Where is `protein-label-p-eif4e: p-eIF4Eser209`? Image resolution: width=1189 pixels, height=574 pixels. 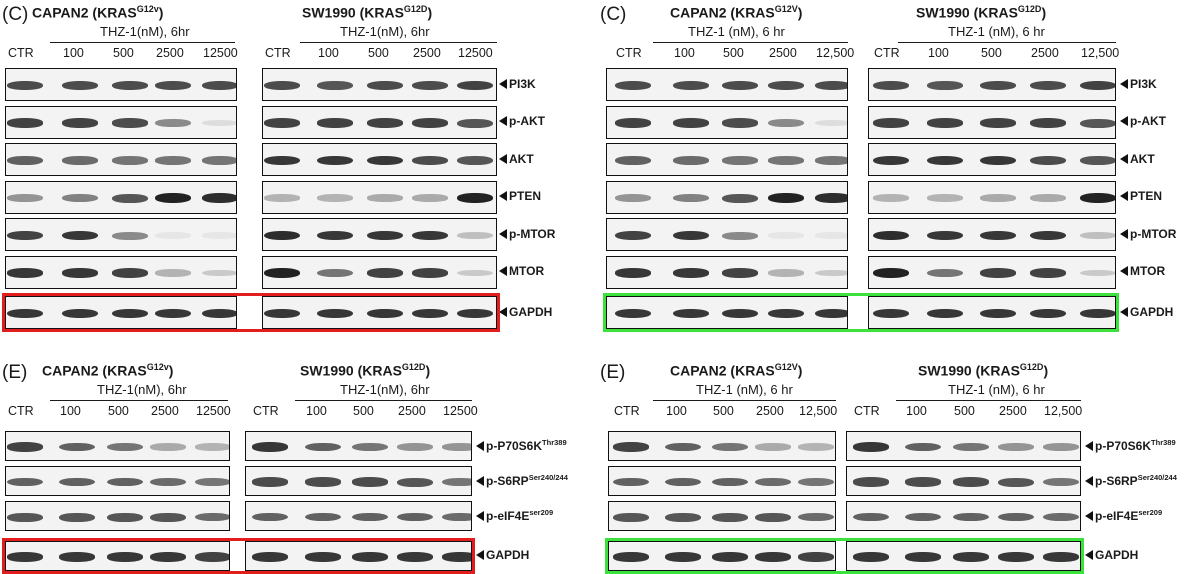 protein-label-p-eif4e: p-eIF4Eser209 is located at coordinates (1123, 515).